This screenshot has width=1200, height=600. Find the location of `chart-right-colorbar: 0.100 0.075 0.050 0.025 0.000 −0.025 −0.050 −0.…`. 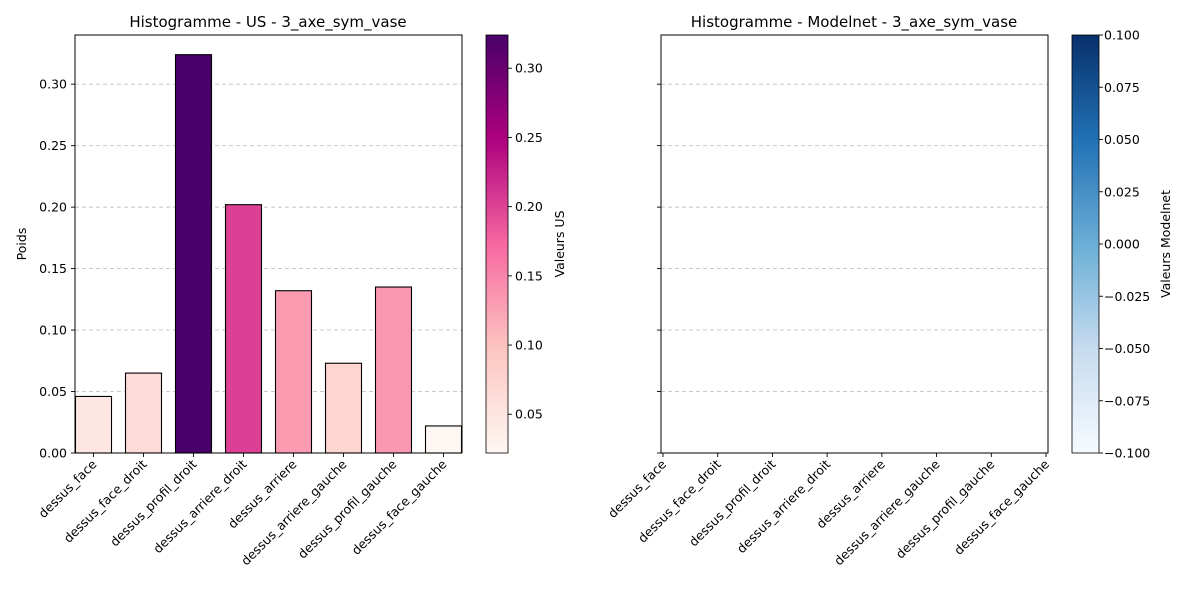

chart-right-colorbar: 0.100 0.075 0.050 0.025 0.000 −0.025 −0.050 −0.… is located at coordinates (1122, 244).